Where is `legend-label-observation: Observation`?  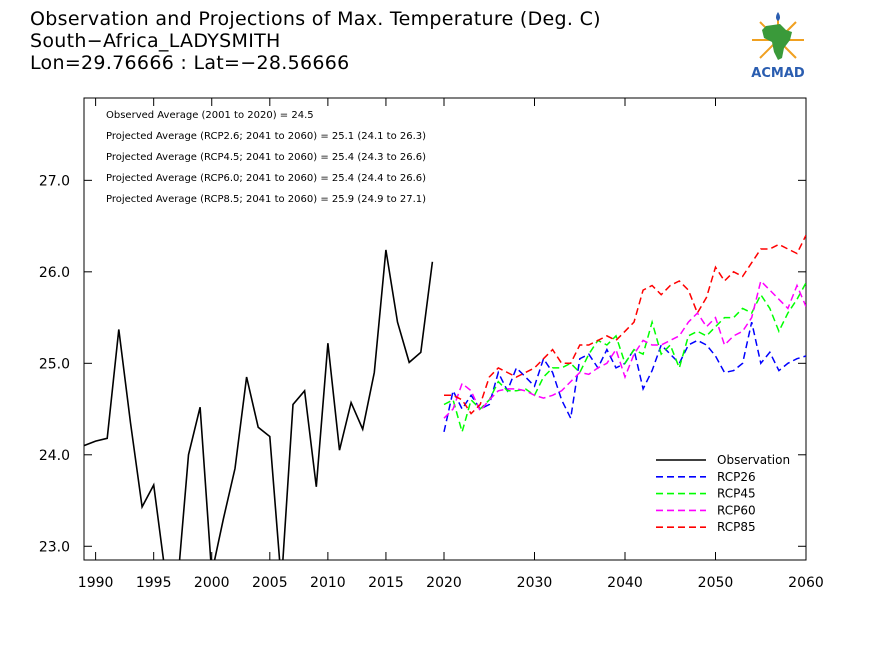 legend-label-observation: Observation is located at coordinates (753, 460).